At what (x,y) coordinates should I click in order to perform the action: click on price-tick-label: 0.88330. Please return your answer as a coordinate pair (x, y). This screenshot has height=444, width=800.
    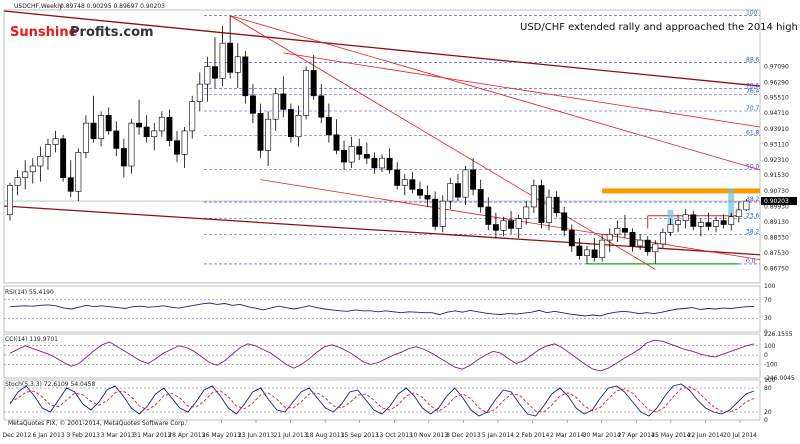
    Looking at the image, I should click on (776, 238).